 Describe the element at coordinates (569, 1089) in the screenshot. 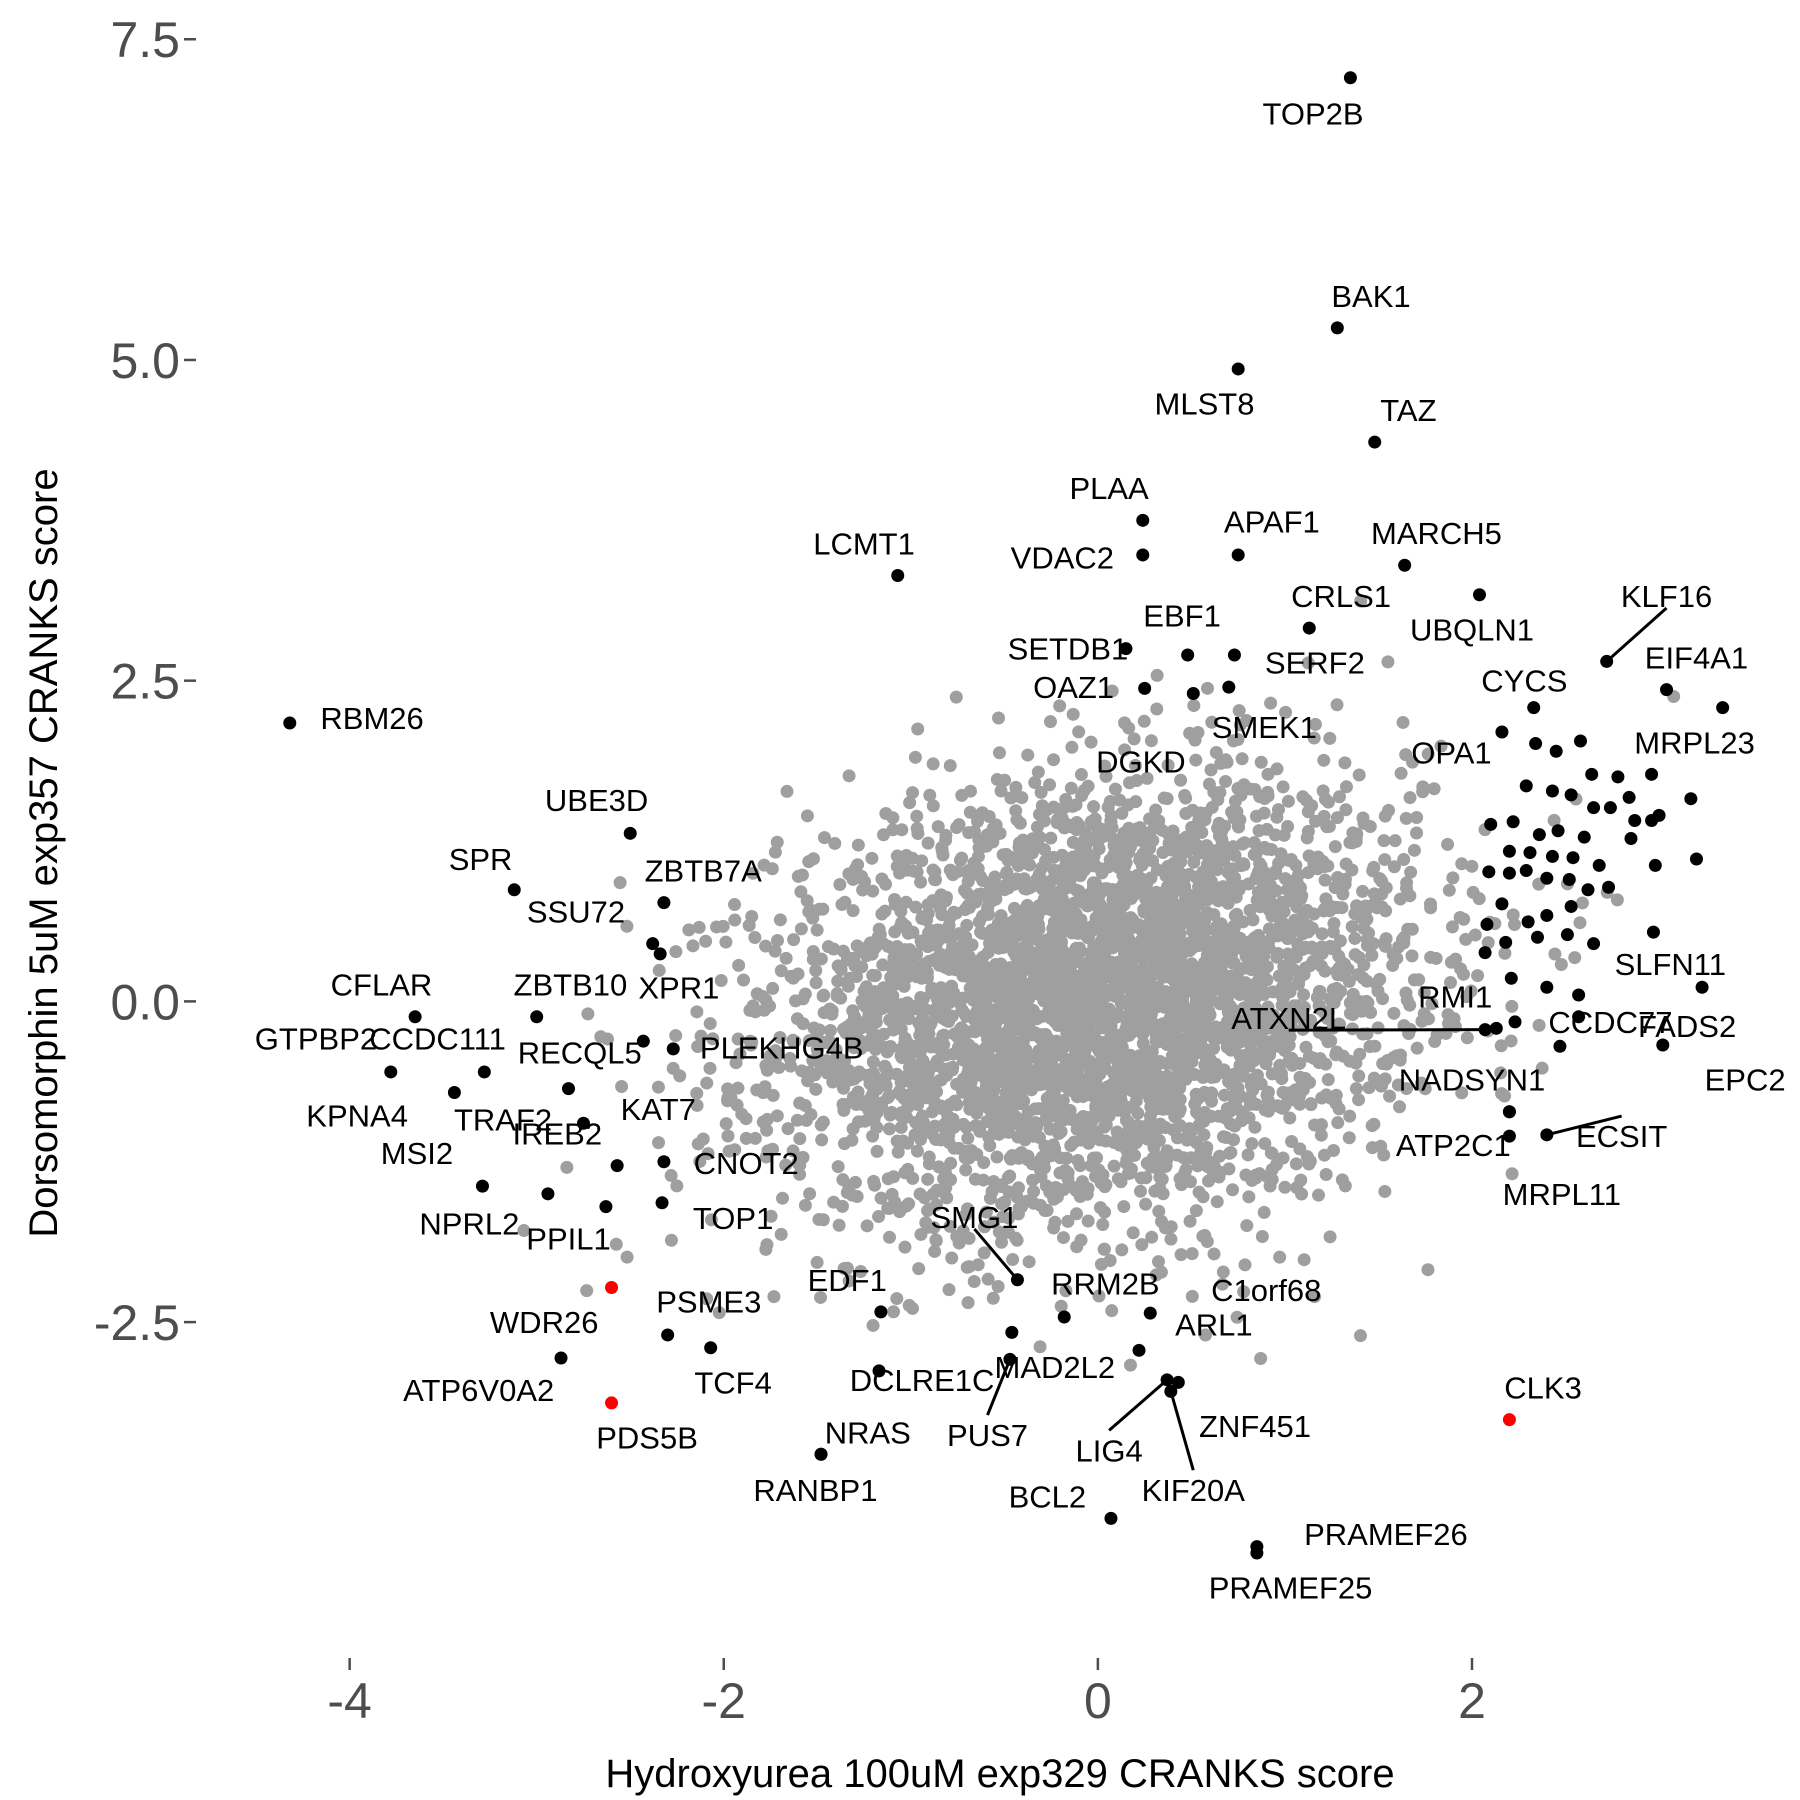

I see `point-traf2` at that location.